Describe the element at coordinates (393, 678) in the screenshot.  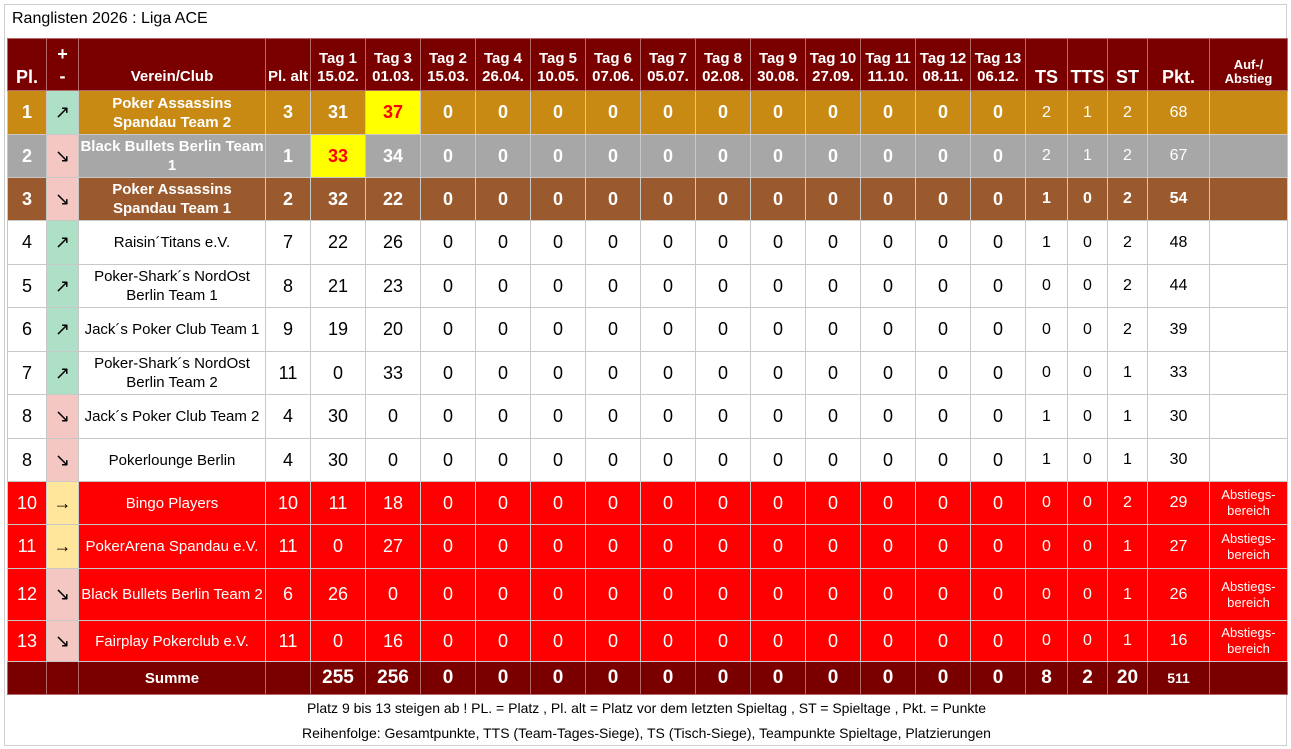
I see `sum-day-cell: 256` at that location.